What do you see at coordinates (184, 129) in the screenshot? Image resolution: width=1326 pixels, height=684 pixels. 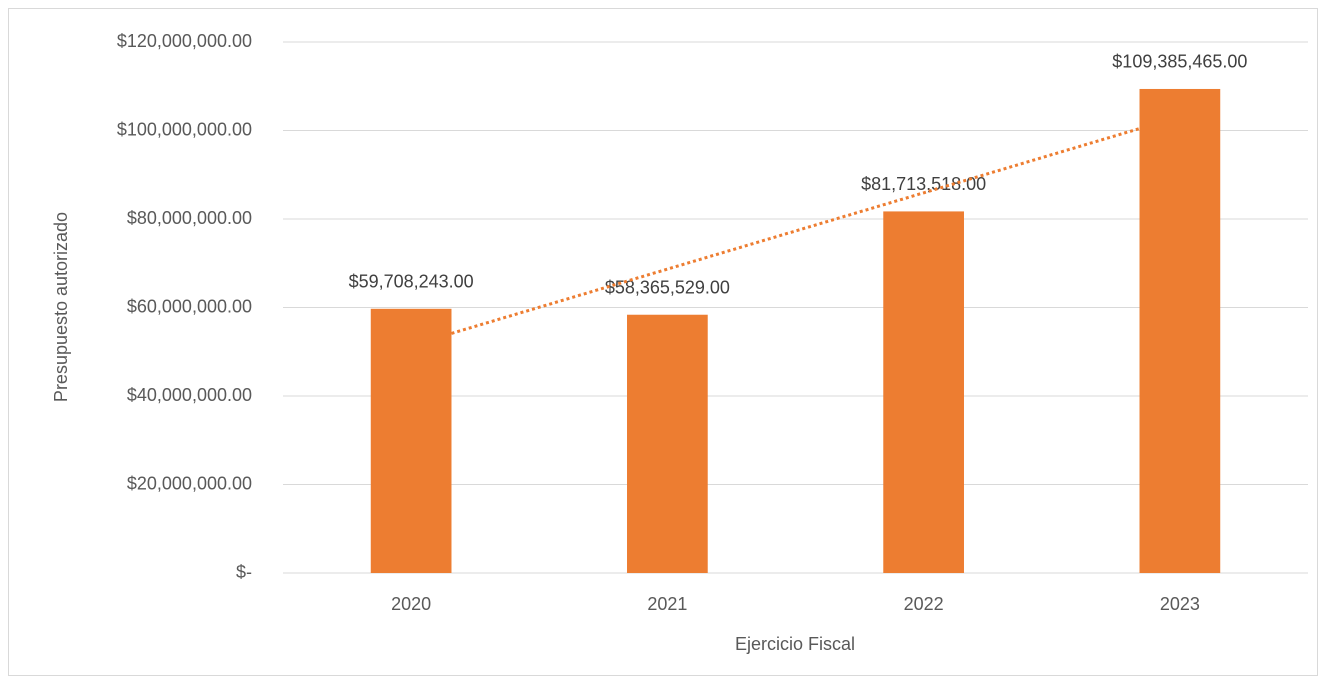 I see `y-tick-label: $100,000,000.00` at bounding box center [184, 129].